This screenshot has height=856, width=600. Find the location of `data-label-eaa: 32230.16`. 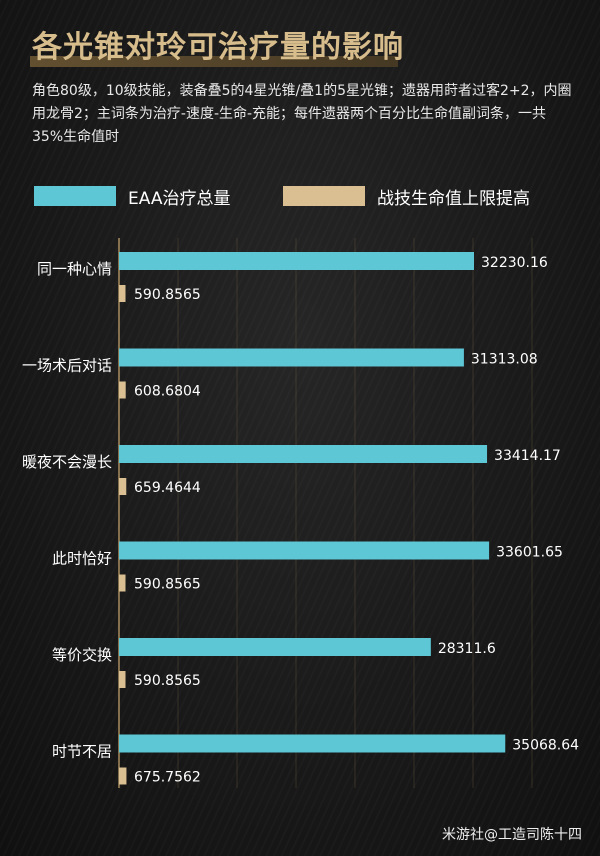

data-label-eaa: 32230.16 is located at coordinates (514, 263).